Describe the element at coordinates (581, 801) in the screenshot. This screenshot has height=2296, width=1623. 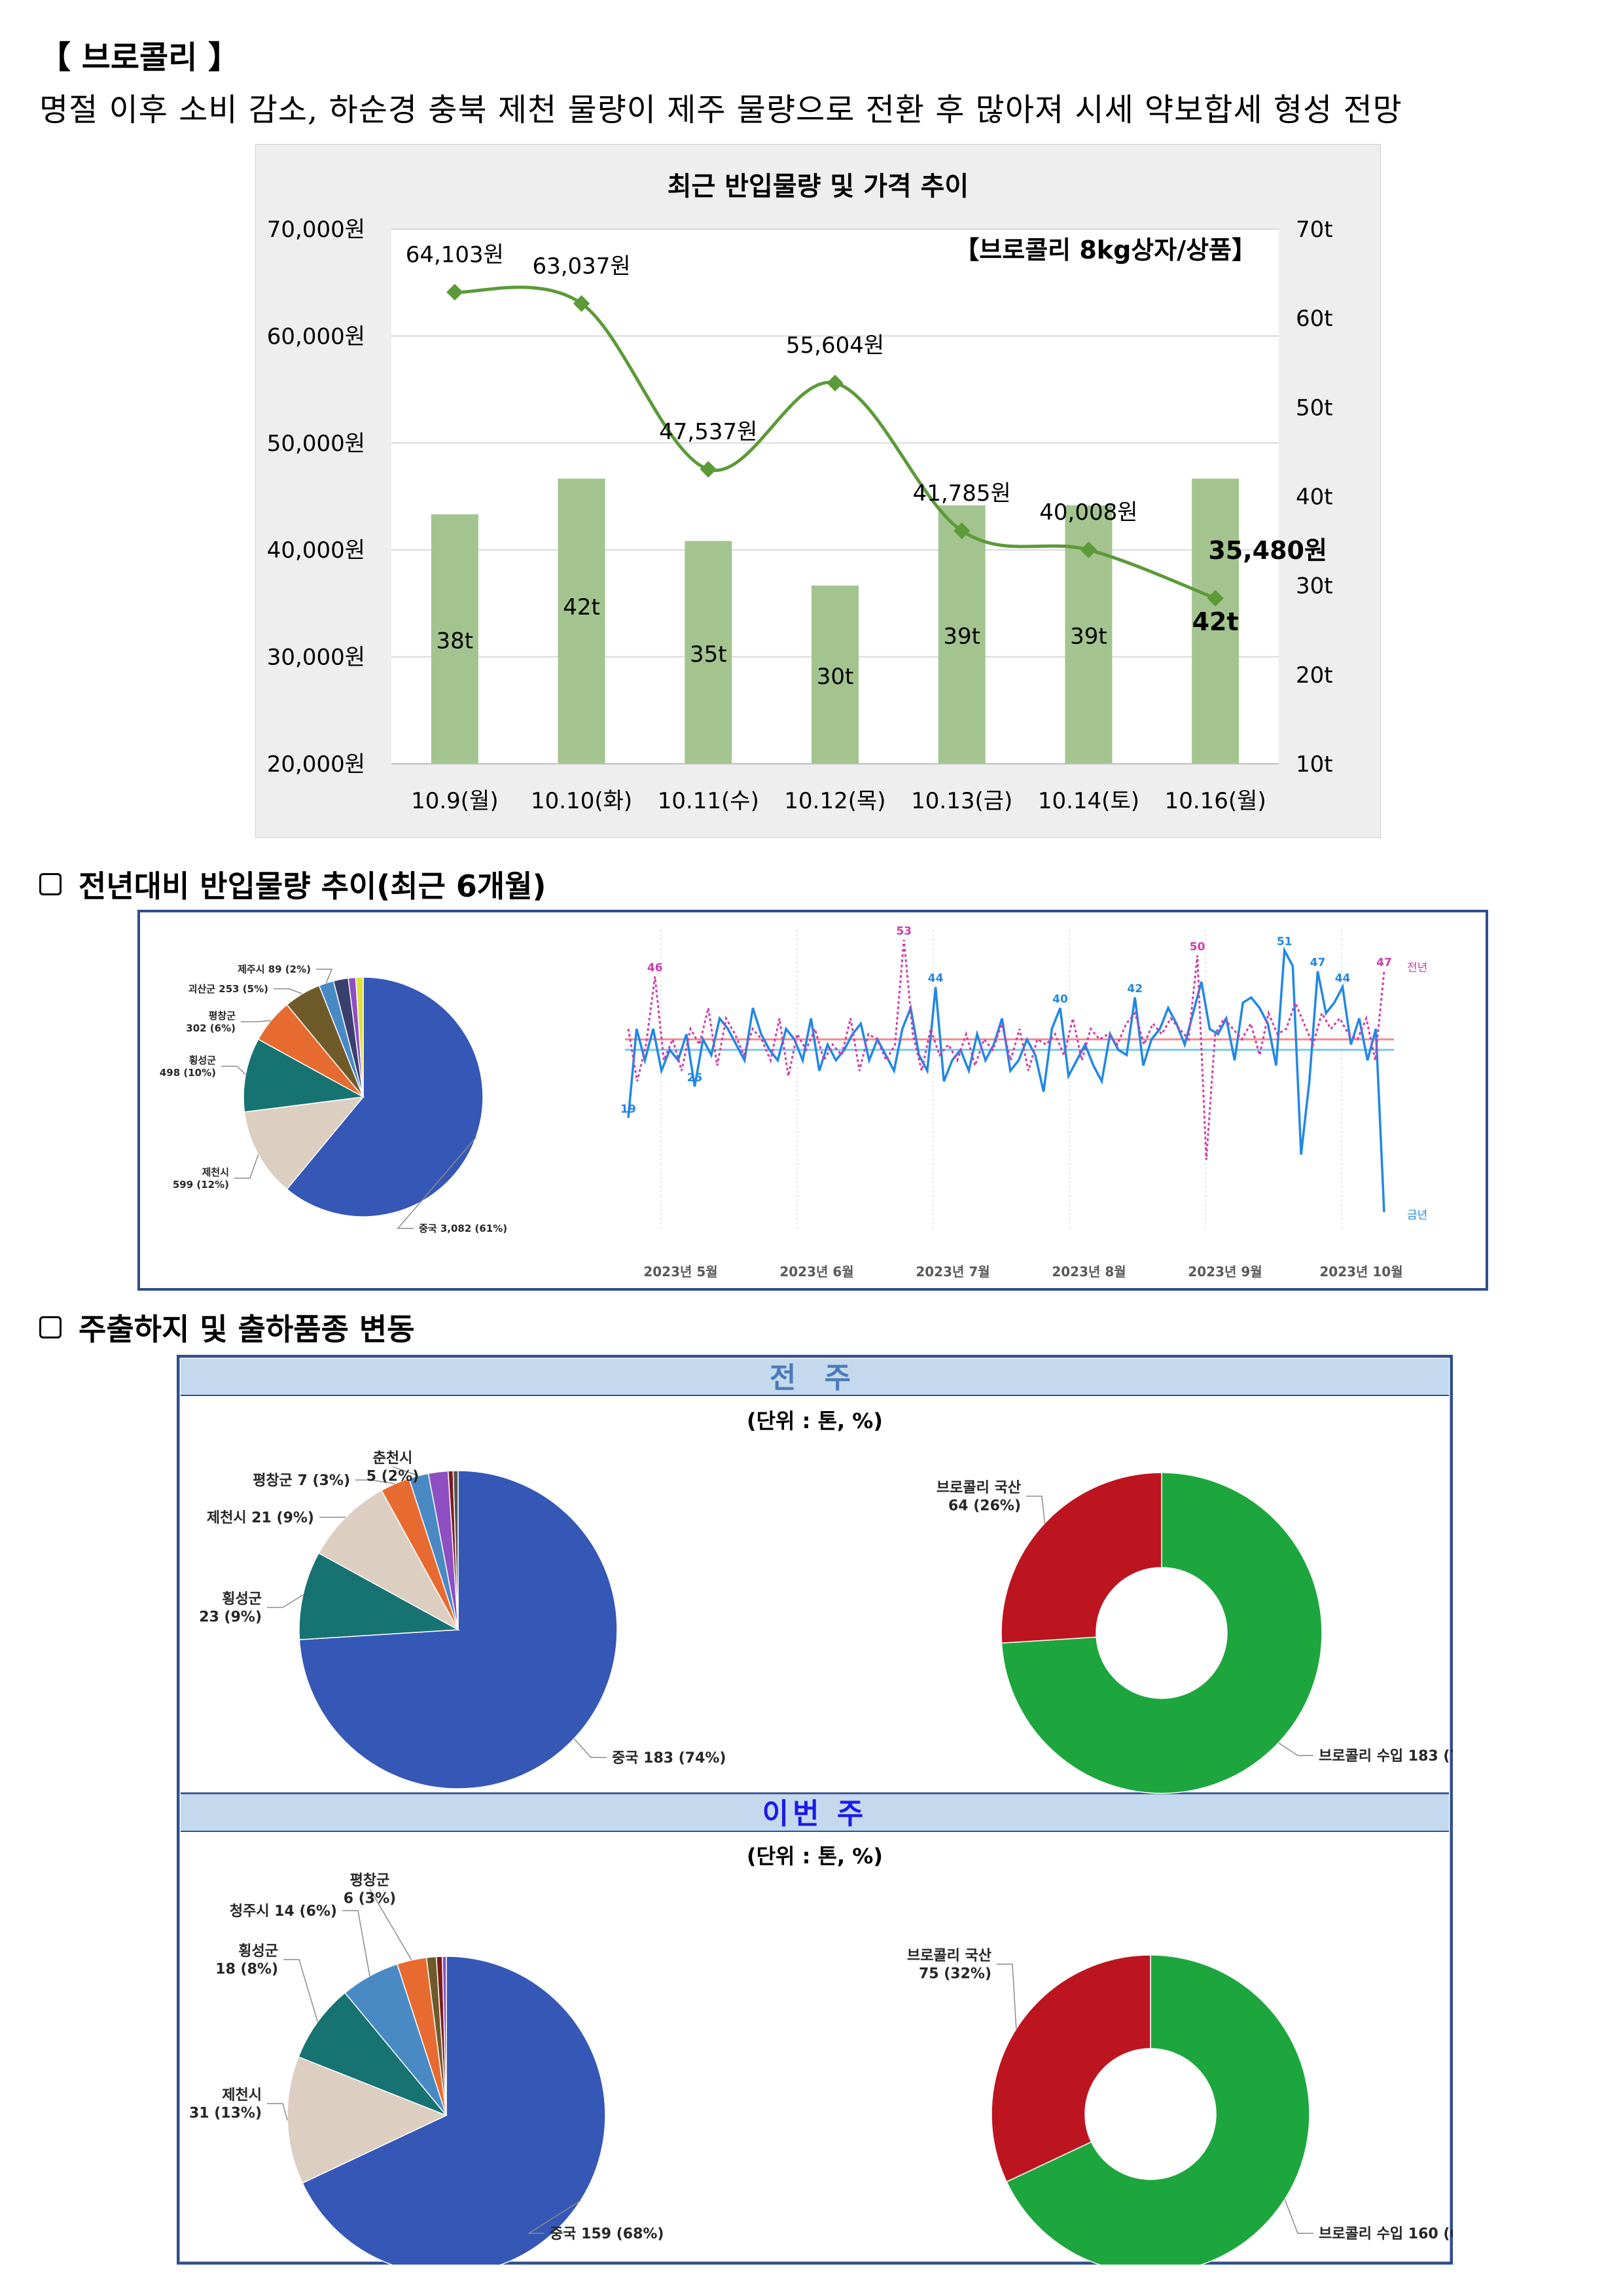
I see `x-tick-label: 10.10(화)` at that location.